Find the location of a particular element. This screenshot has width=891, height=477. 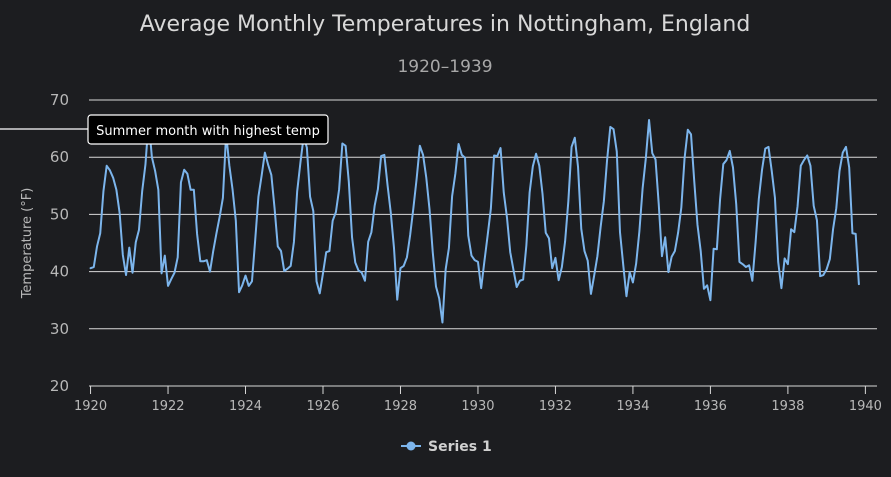

x-tick-label-1932: 1932 is located at coordinates (555, 406).